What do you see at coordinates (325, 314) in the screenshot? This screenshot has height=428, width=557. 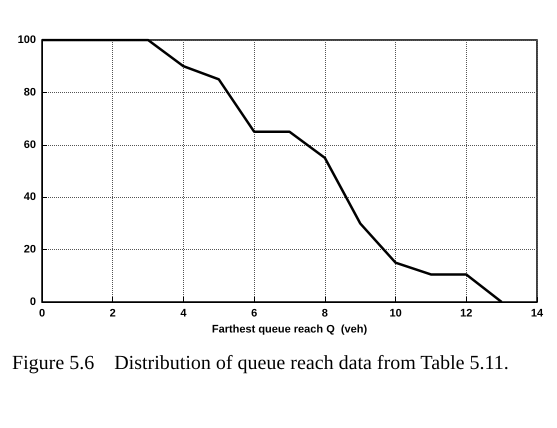 I see `x-tick-label: 8` at bounding box center [325, 314].